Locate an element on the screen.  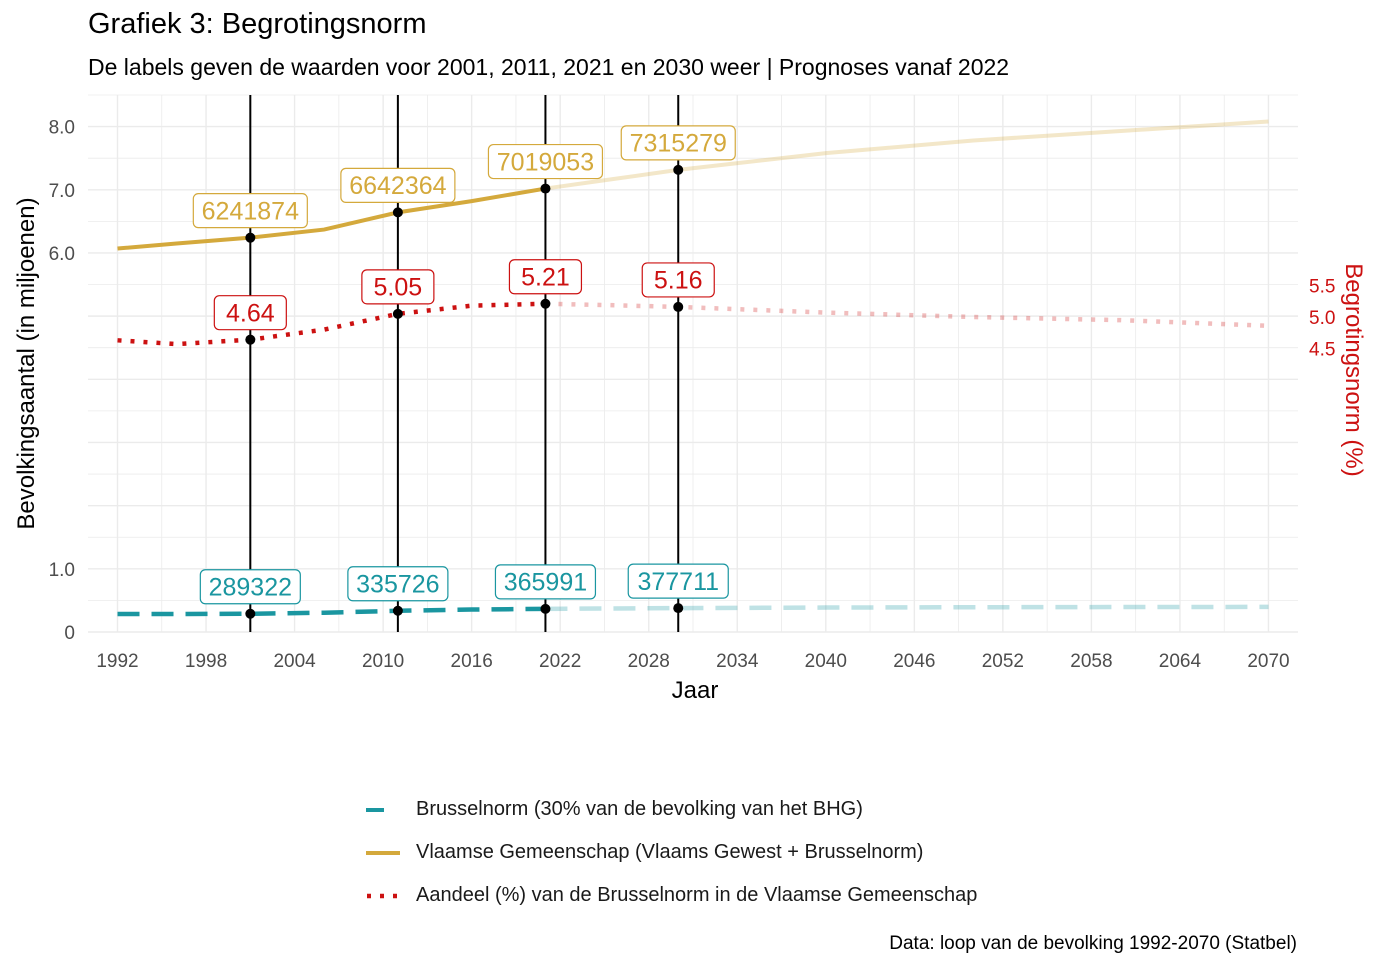
data-label: 6241874 is located at coordinates (250, 211).